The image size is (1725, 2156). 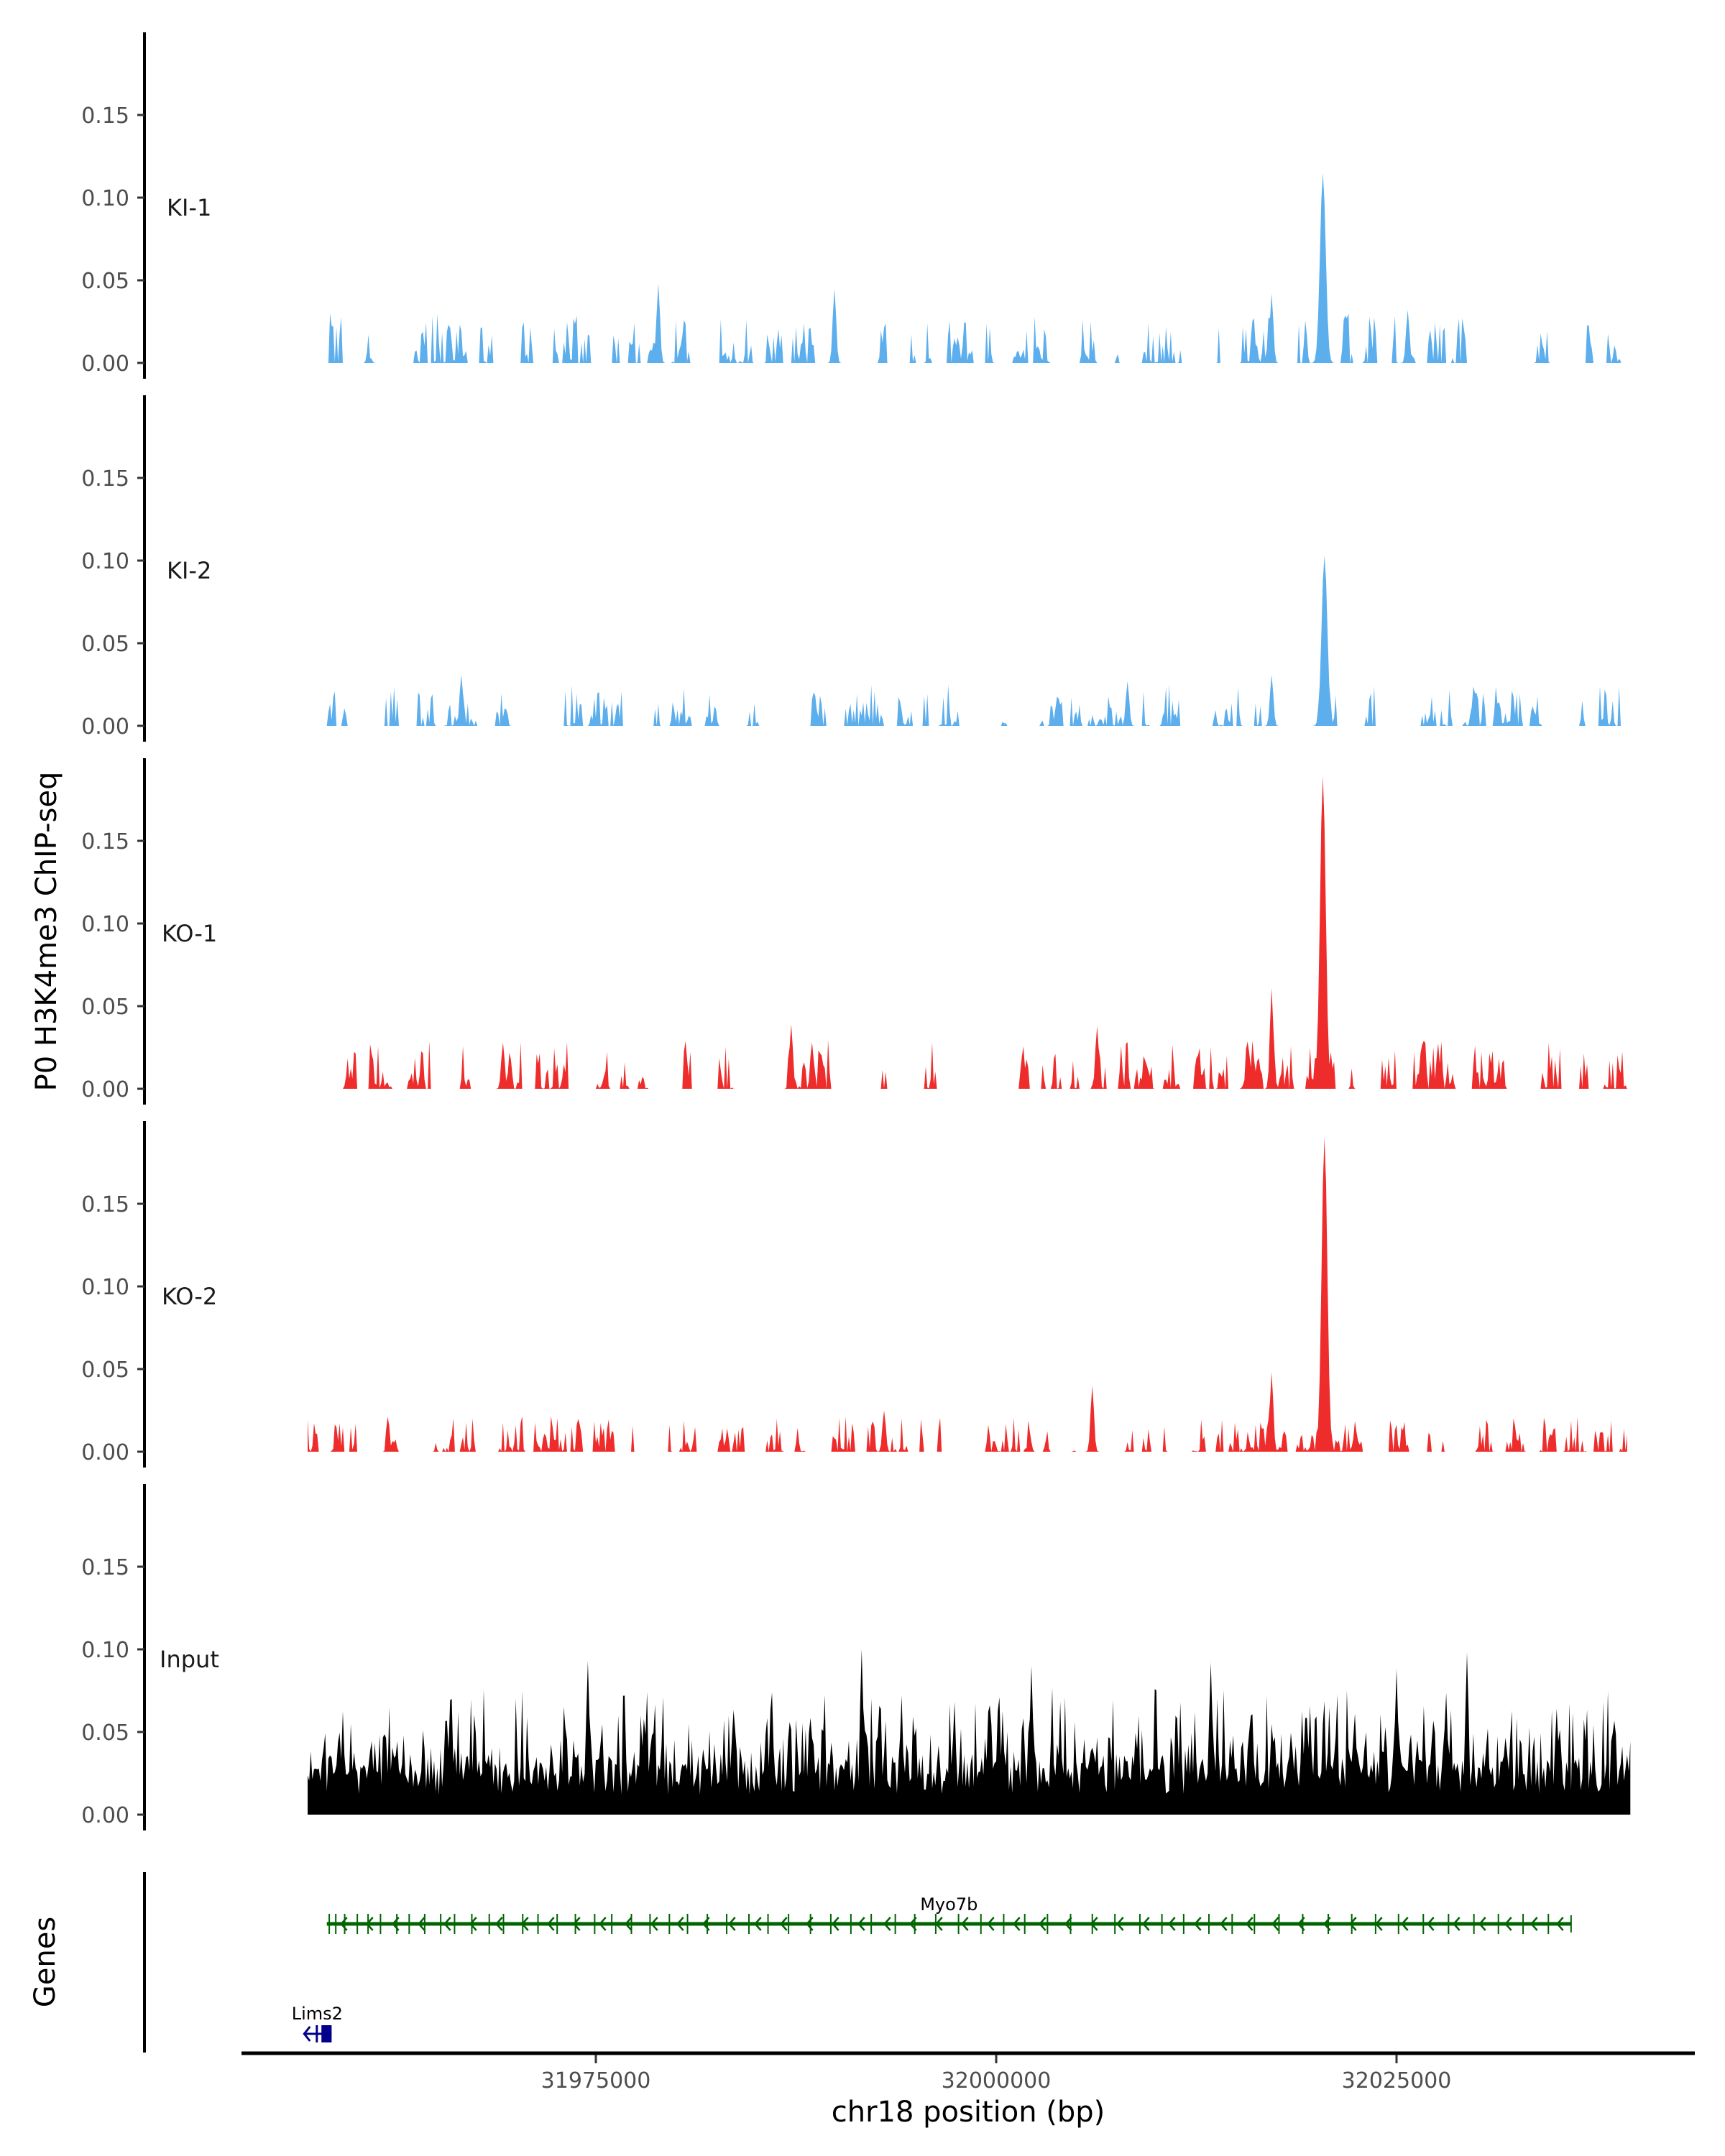 I want to click on gene-label: Lims2, so click(x=317, y=2014).